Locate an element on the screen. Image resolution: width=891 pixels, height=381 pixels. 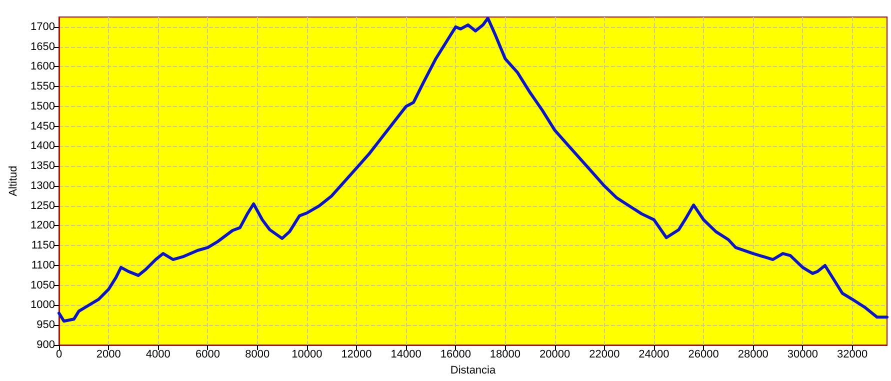
x-tick-label: 0 is located at coordinates (59, 354).